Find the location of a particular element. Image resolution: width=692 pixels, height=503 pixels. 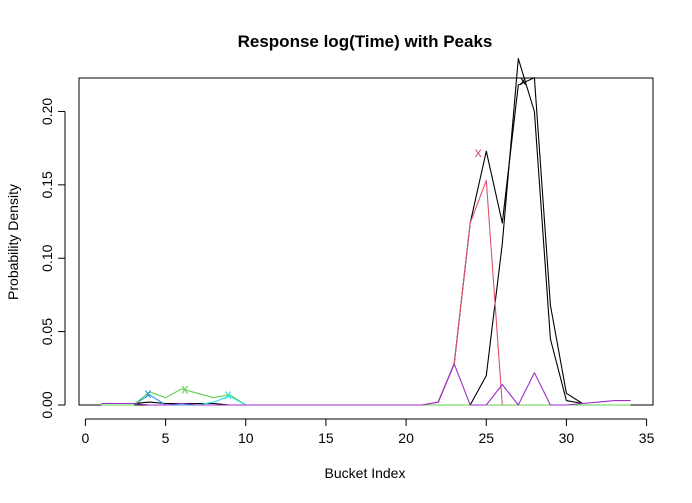

y-tick-label: 0.20 is located at coordinates (47, 111).